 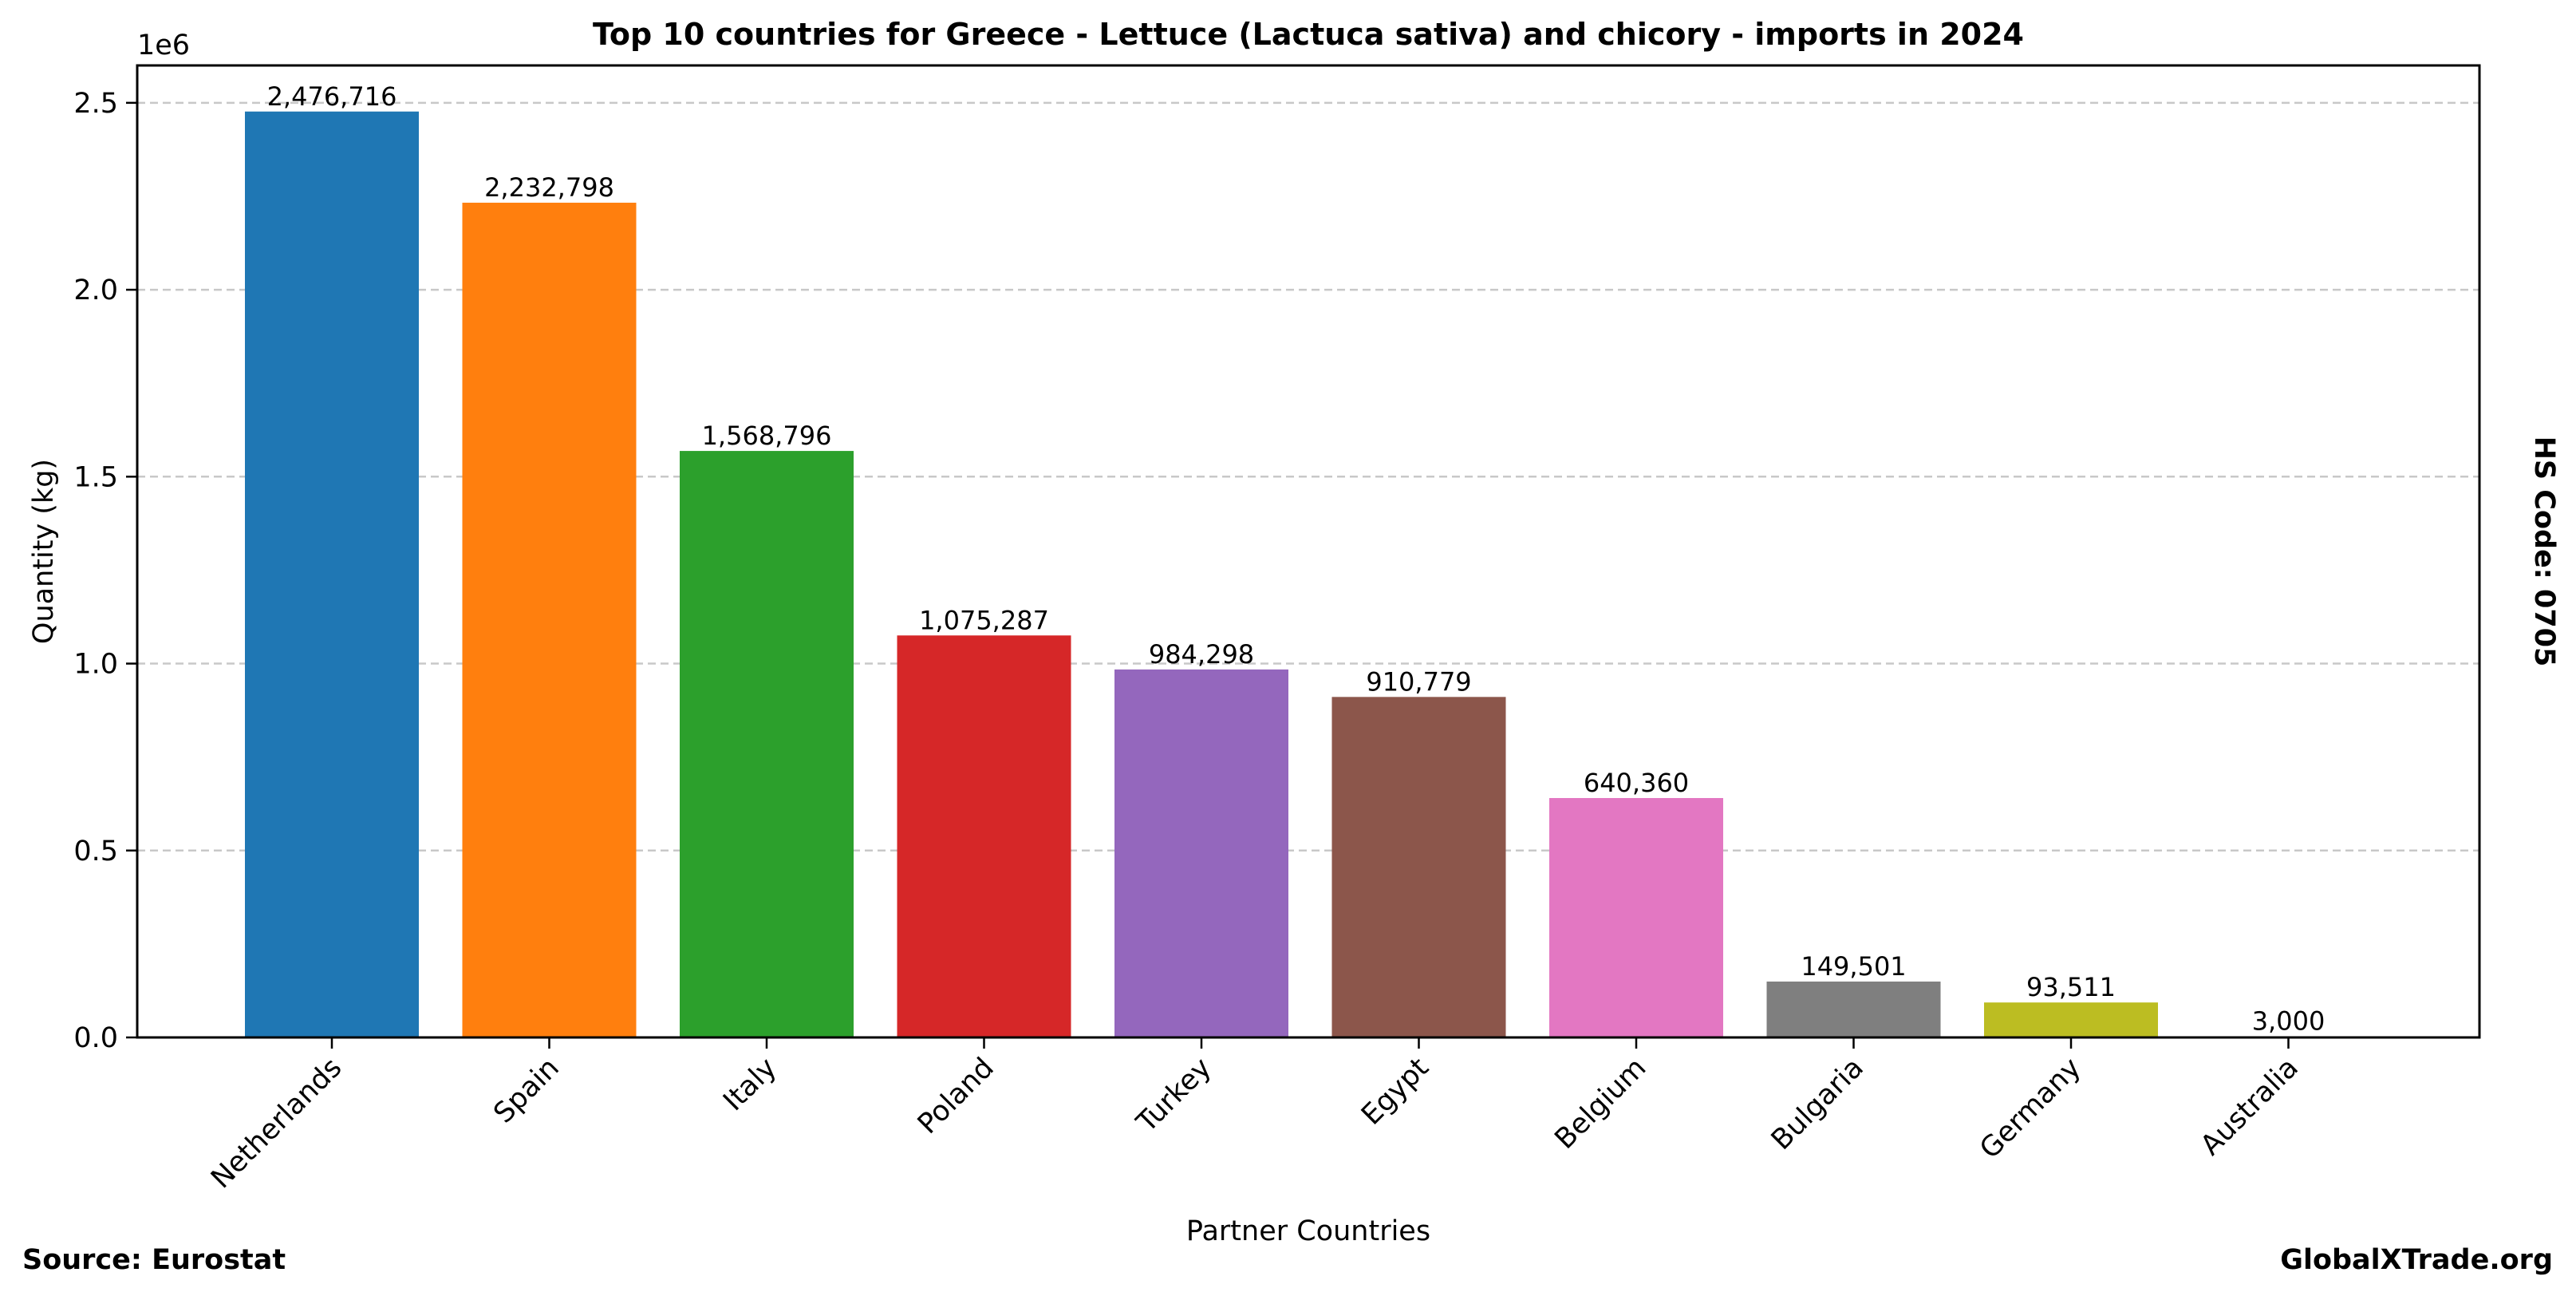 What do you see at coordinates (1636, 917) in the screenshot?
I see `bar-belgium` at bounding box center [1636, 917].